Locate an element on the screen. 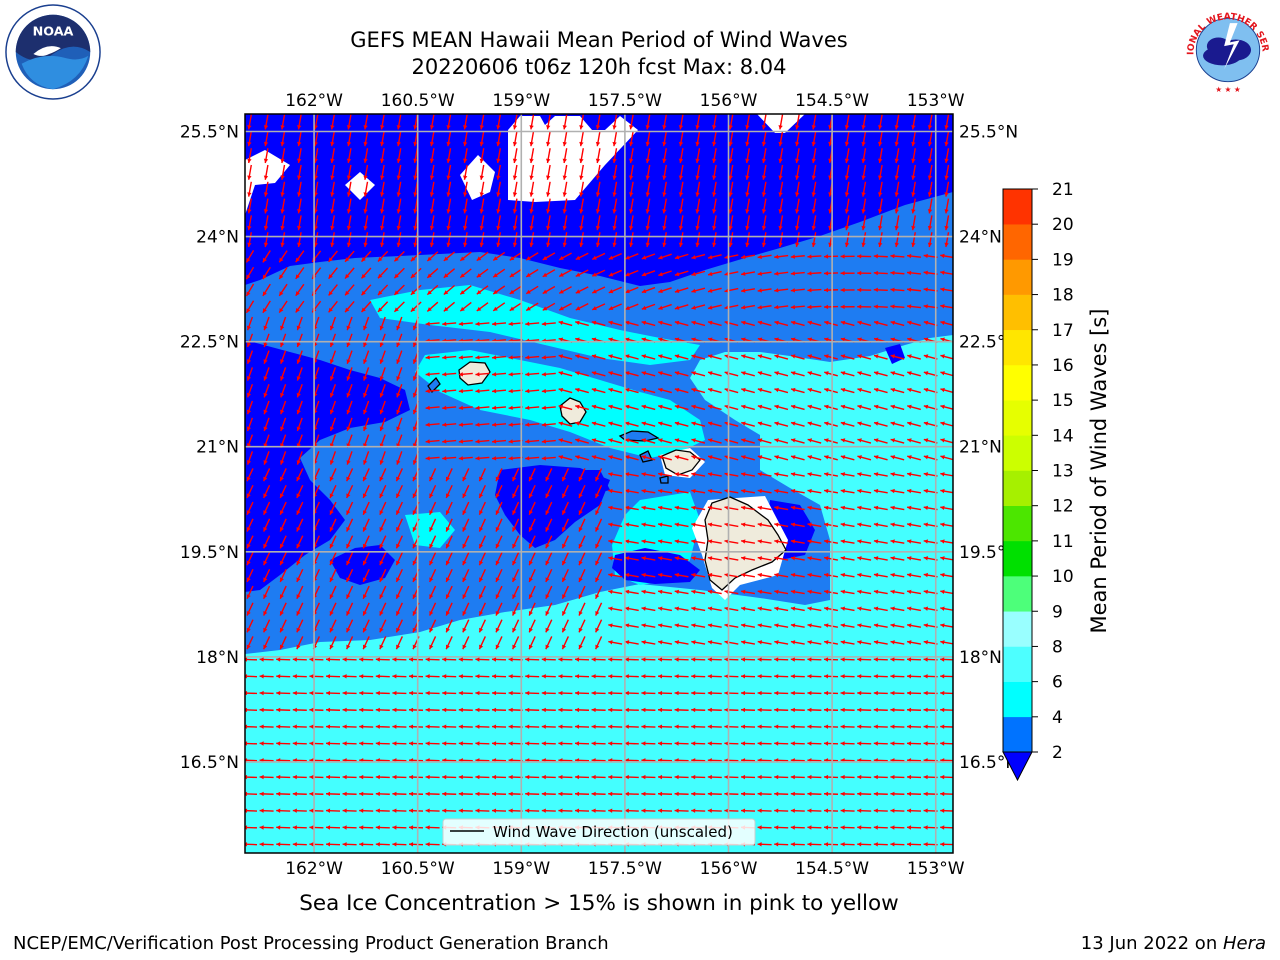 This screenshot has width=1280, height=960. no-data-patch is located at coordinates (360, 186).